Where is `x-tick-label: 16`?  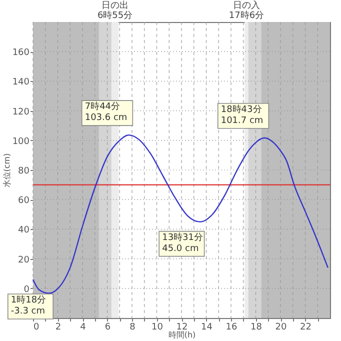 x-tick-label: 16 is located at coordinates (232, 327).